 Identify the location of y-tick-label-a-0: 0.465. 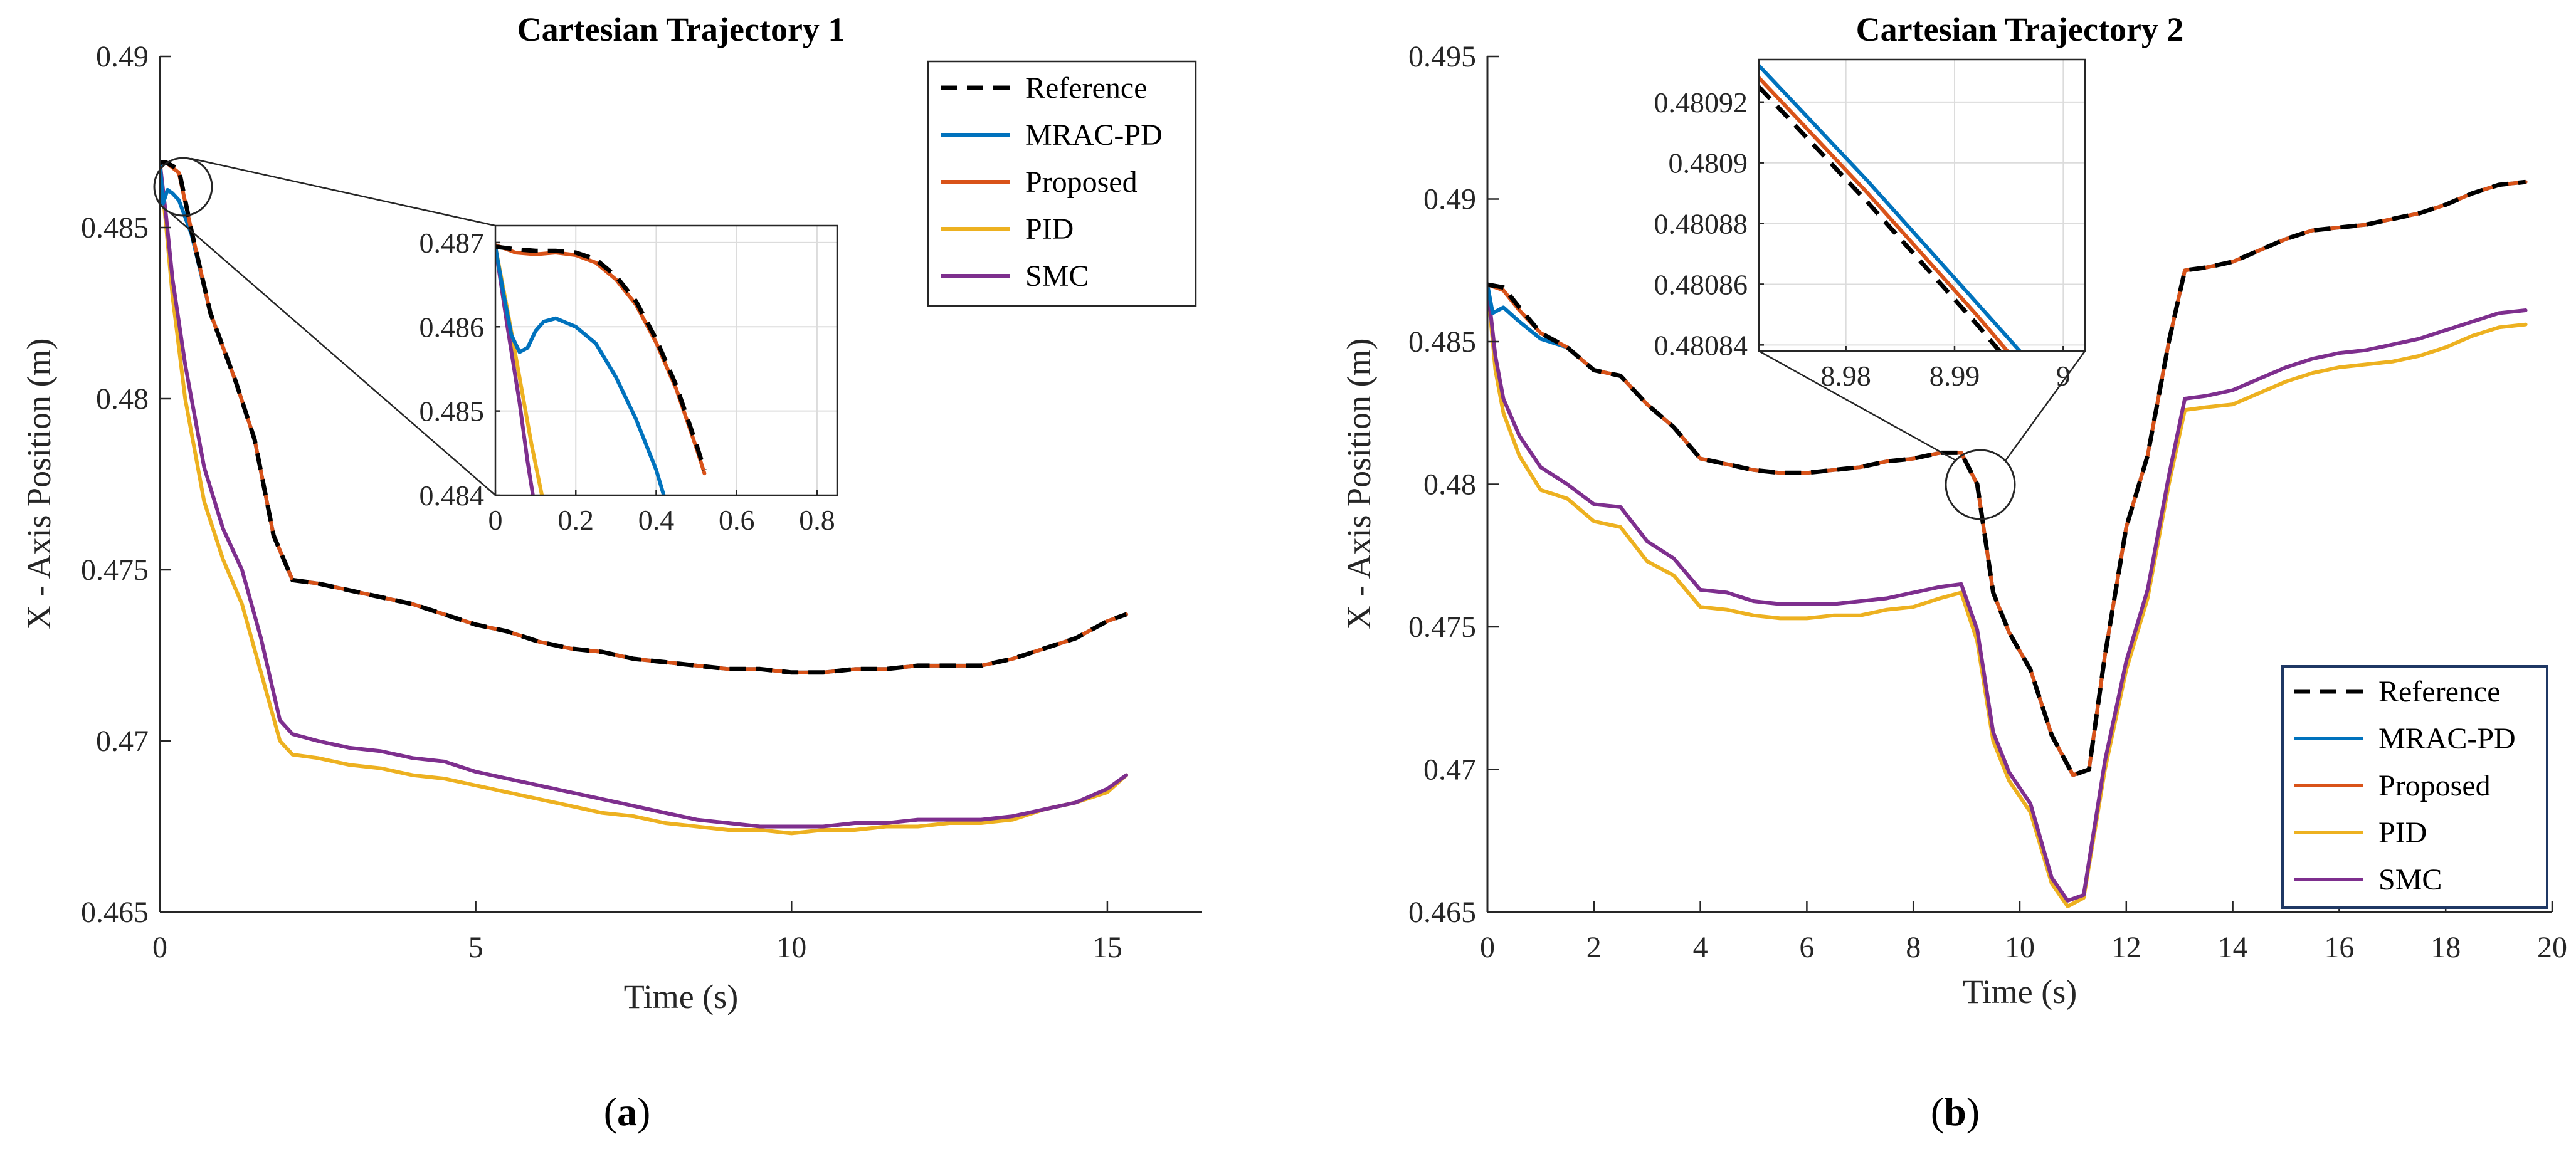
(115, 913).